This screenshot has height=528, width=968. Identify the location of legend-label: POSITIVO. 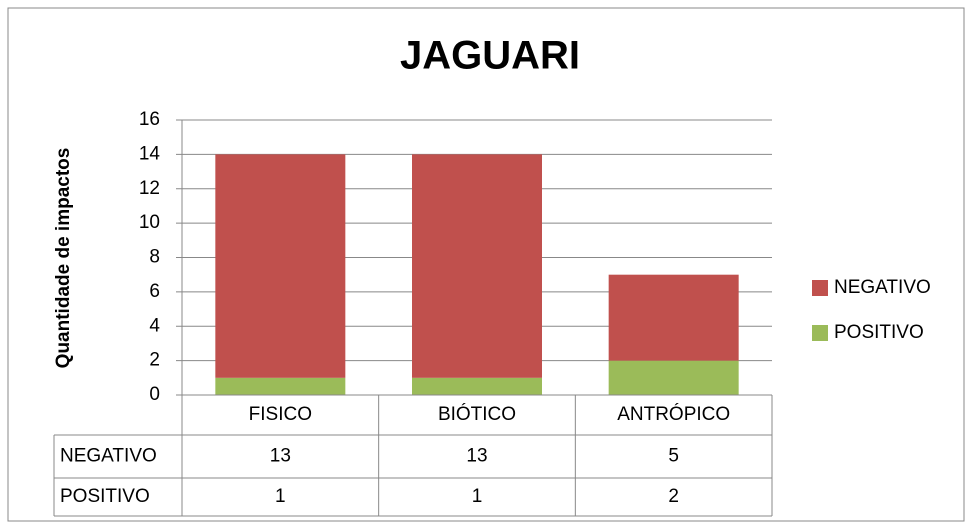
(879, 332).